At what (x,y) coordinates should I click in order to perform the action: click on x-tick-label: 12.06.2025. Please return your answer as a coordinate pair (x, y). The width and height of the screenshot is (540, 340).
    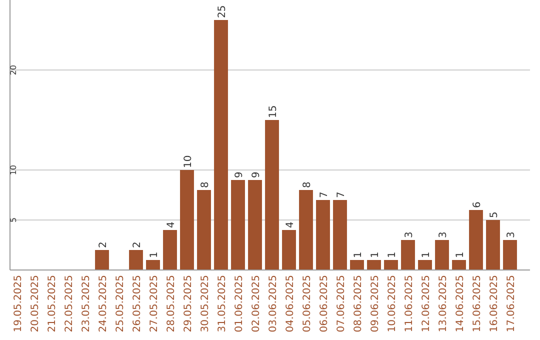
    Looking at the image, I should click on (426, 303).